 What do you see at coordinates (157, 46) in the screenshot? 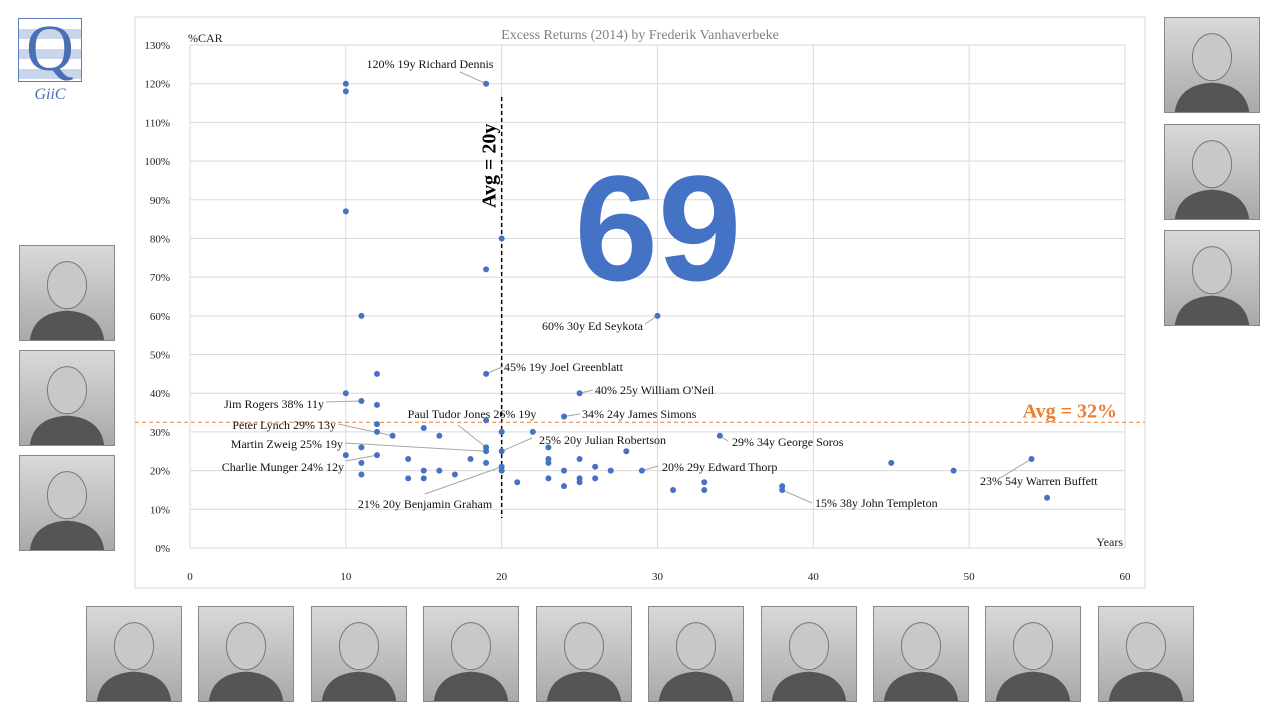
I see `y-tick-label: 130%` at bounding box center [157, 46].